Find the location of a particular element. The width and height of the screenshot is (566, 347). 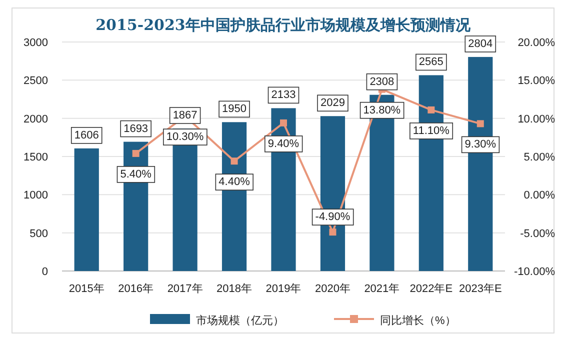

x-tick-label: 2019年 is located at coordinates (284, 289).